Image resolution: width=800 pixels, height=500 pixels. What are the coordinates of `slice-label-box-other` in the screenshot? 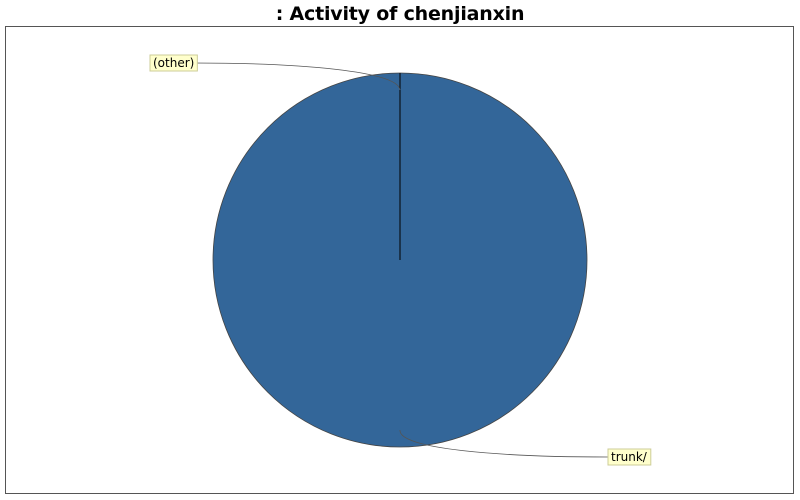 It's located at (173, 63).